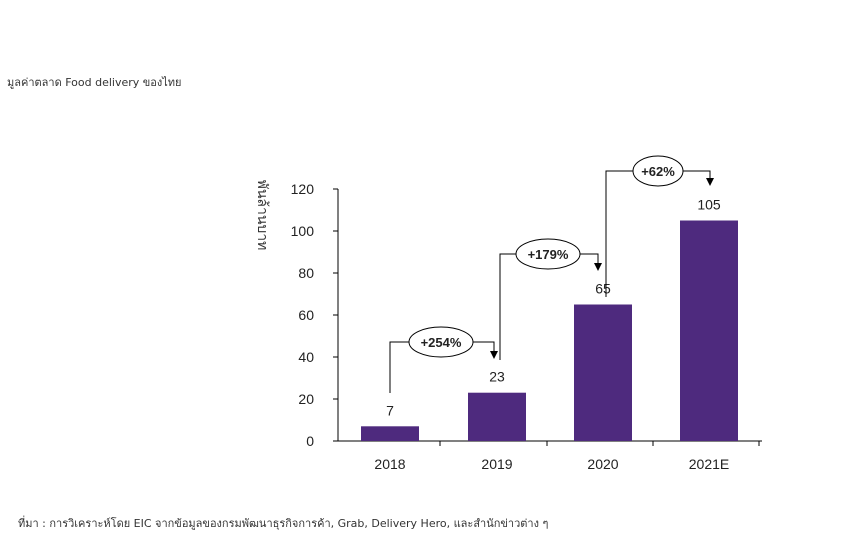 This screenshot has height=538, width=865. What do you see at coordinates (603, 289) in the screenshot?
I see `data-label: 65` at bounding box center [603, 289].